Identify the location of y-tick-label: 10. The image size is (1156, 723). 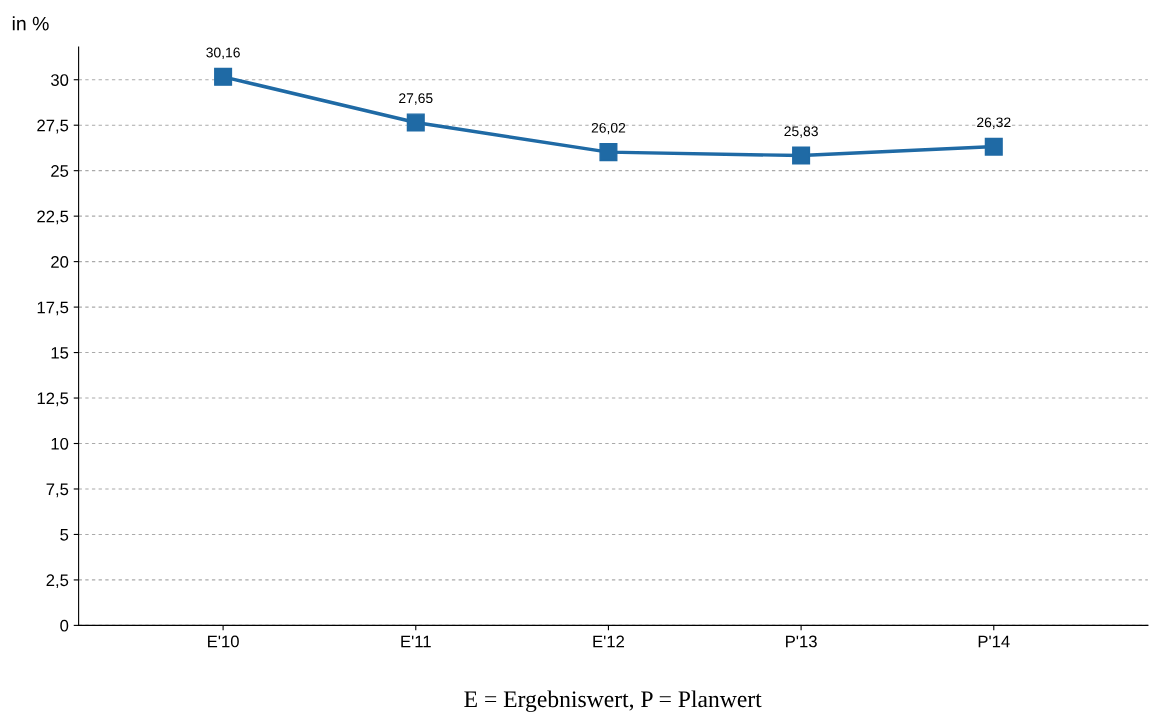
(60, 443).